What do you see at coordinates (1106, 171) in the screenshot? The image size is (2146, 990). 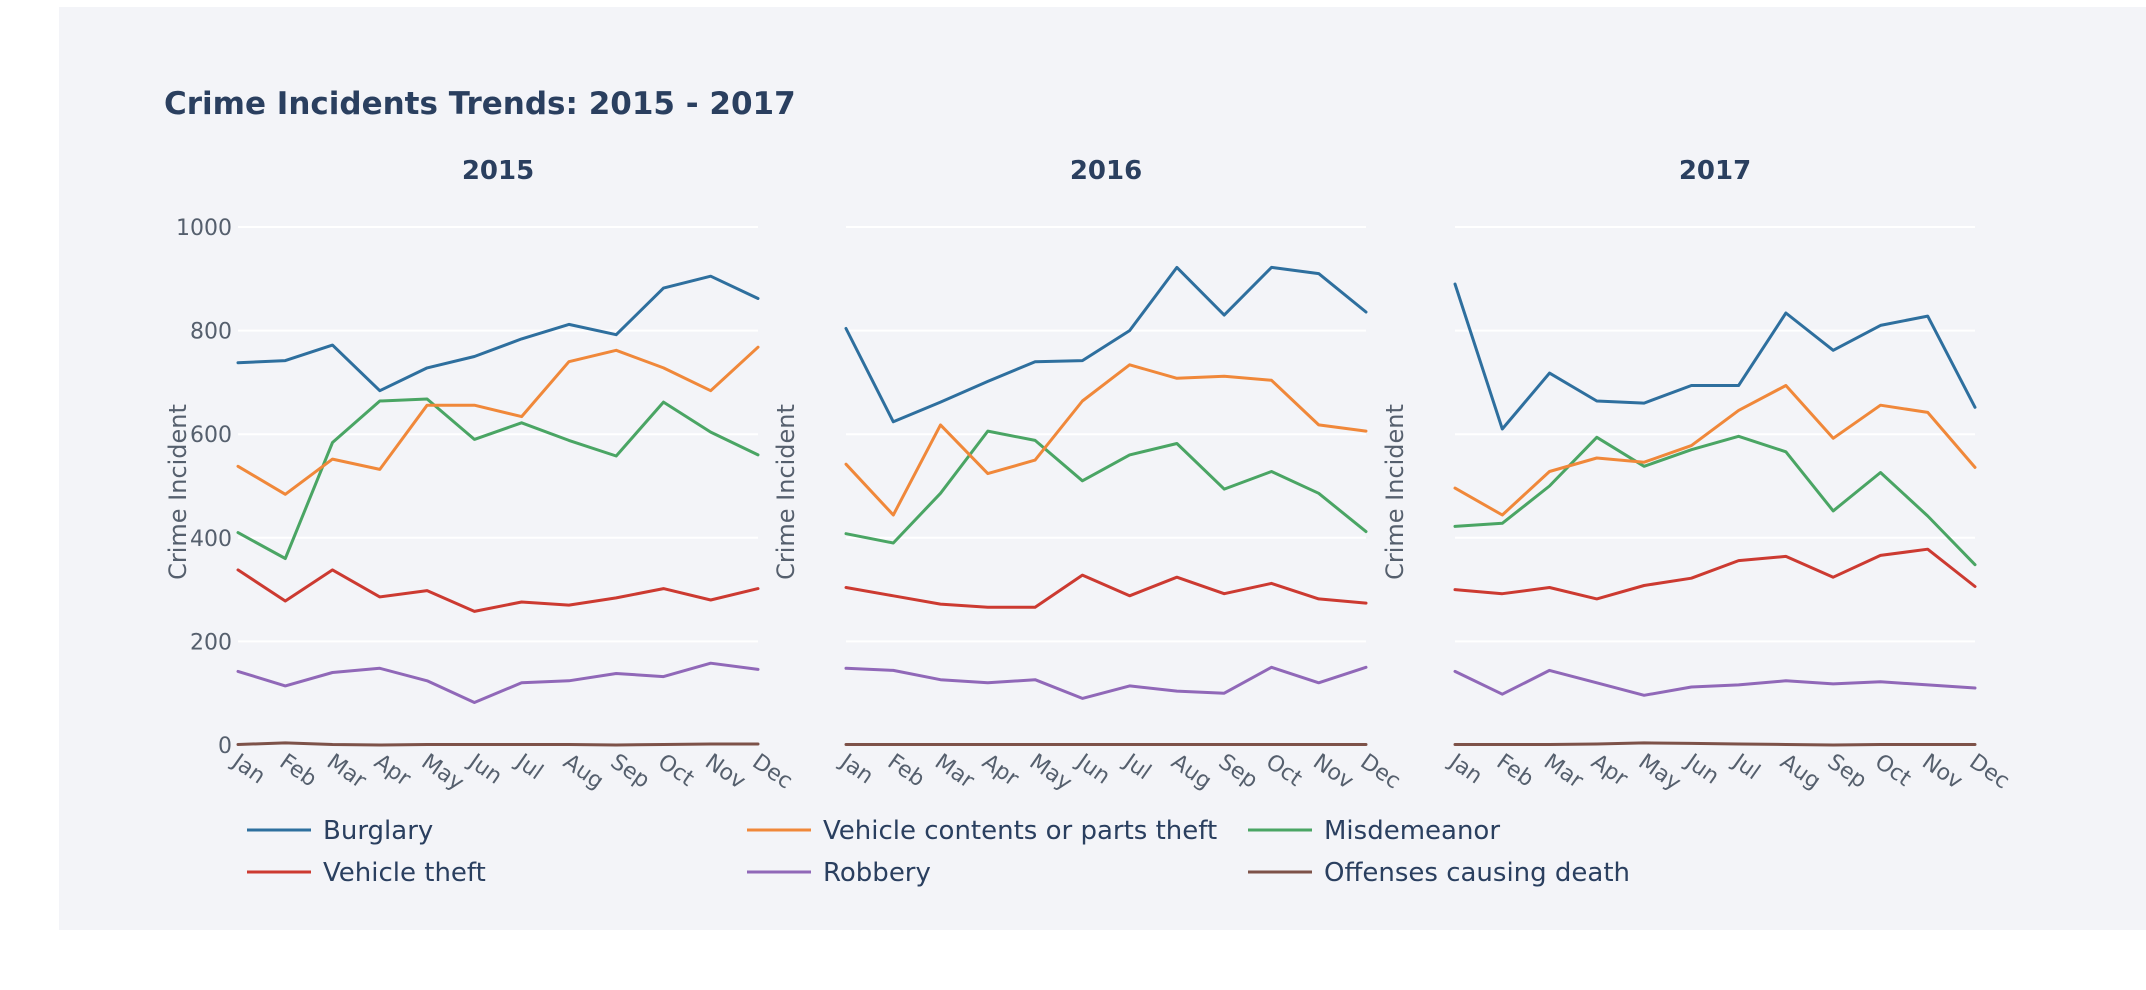 I see `panel-title: 2016` at bounding box center [1106, 171].